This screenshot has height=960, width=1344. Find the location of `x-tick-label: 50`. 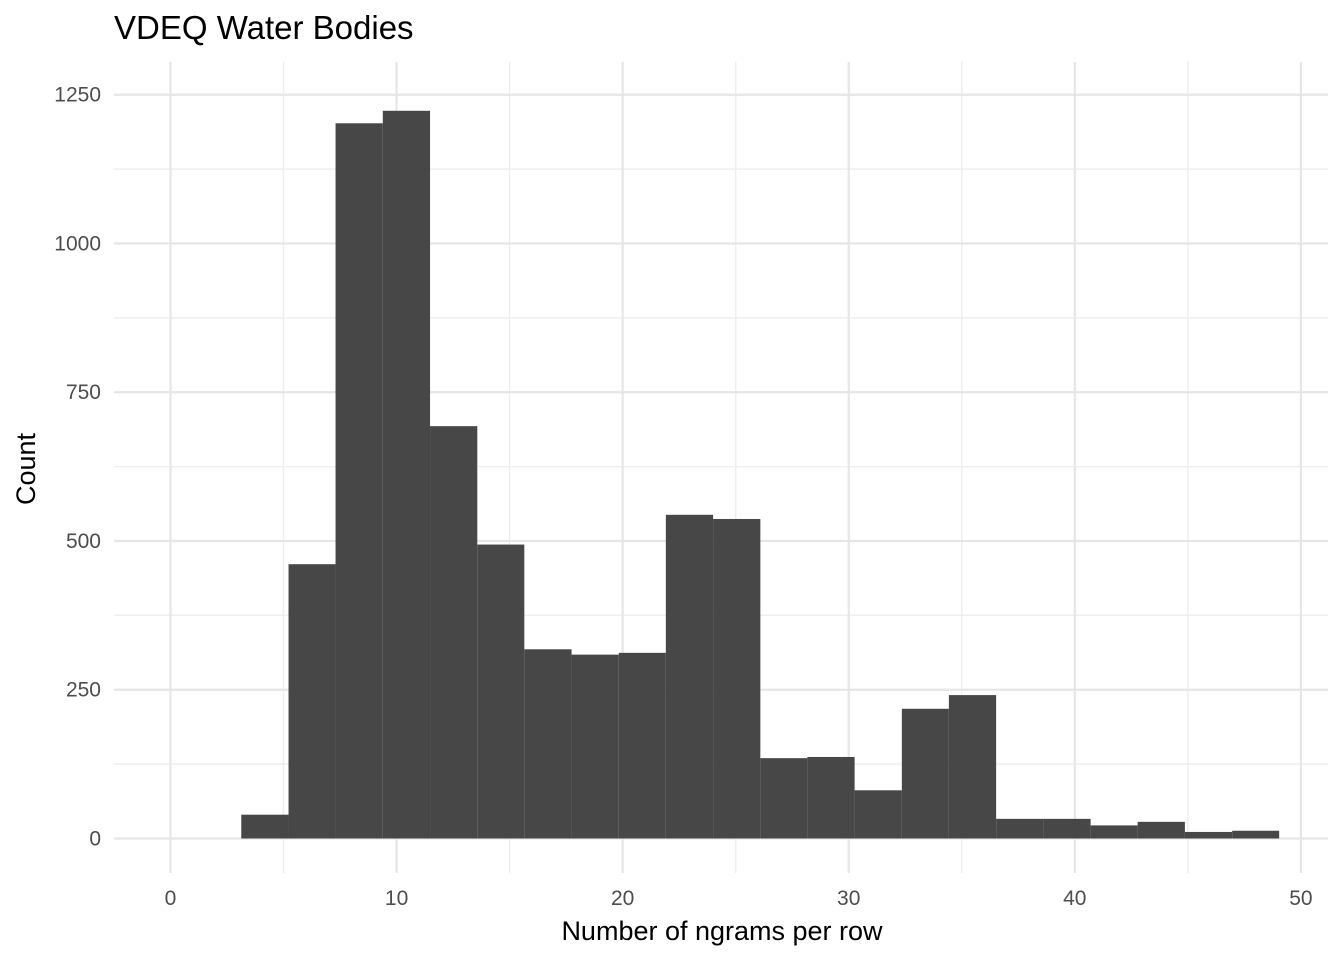

x-tick-label: 50 is located at coordinates (1300, 898).